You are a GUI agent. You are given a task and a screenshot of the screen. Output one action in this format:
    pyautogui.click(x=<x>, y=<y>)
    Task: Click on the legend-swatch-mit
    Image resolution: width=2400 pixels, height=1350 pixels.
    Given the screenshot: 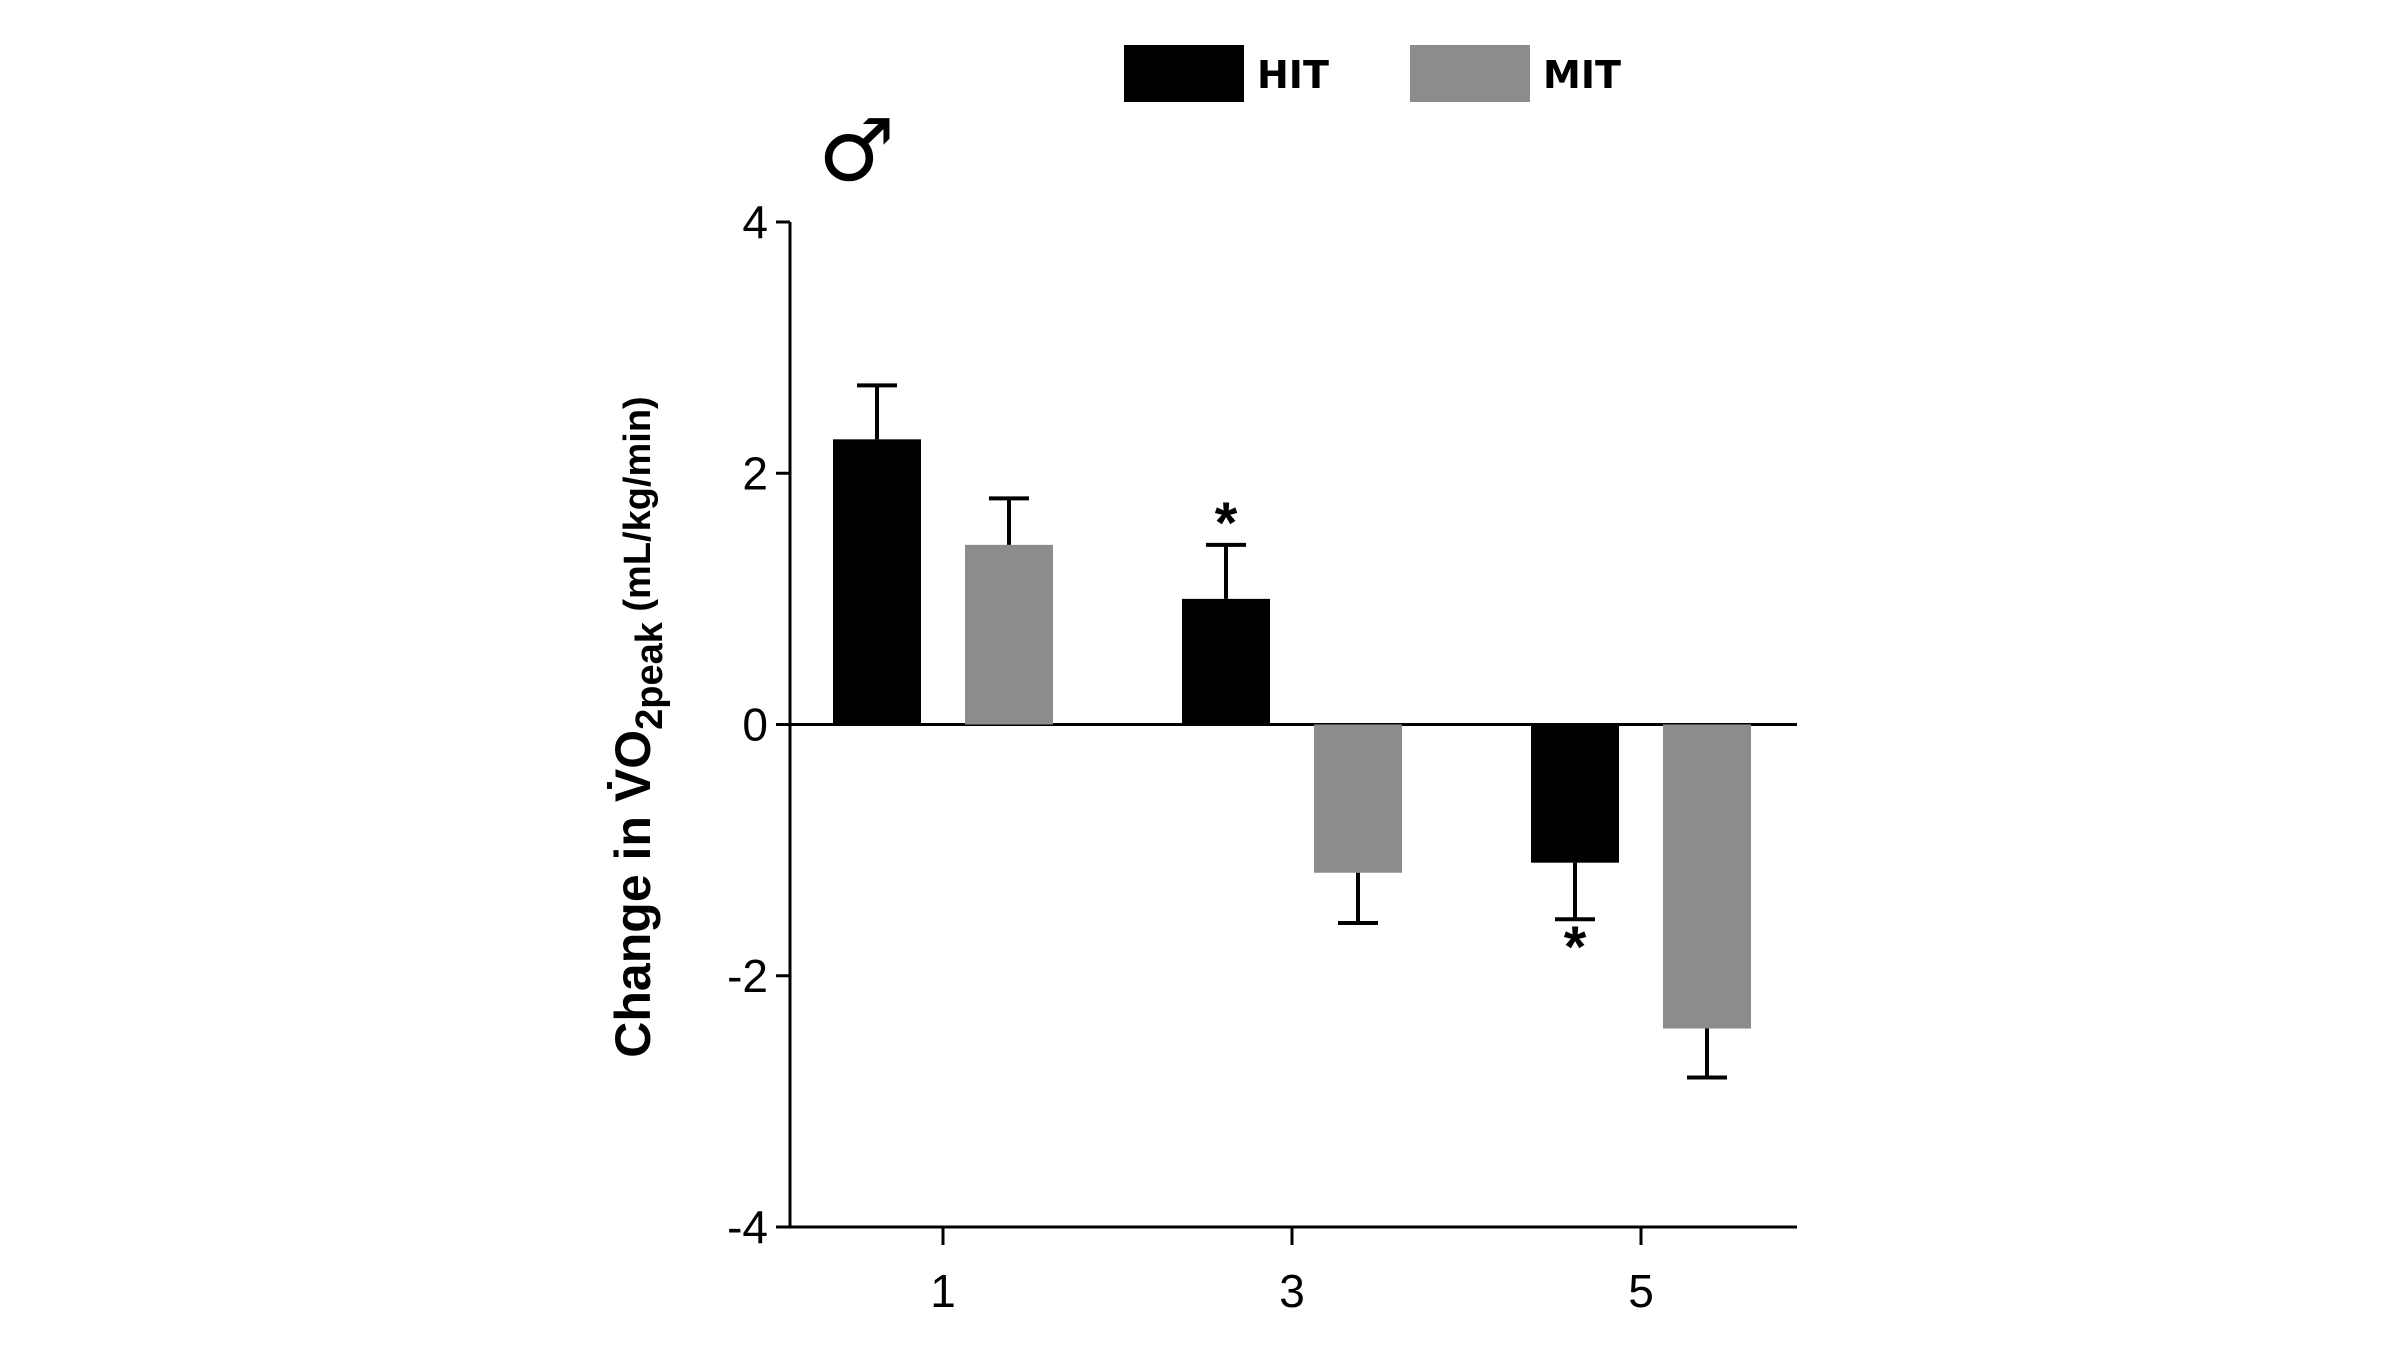 What is the action you would take?
    pyautogui.click(x=1470, y=73)
    